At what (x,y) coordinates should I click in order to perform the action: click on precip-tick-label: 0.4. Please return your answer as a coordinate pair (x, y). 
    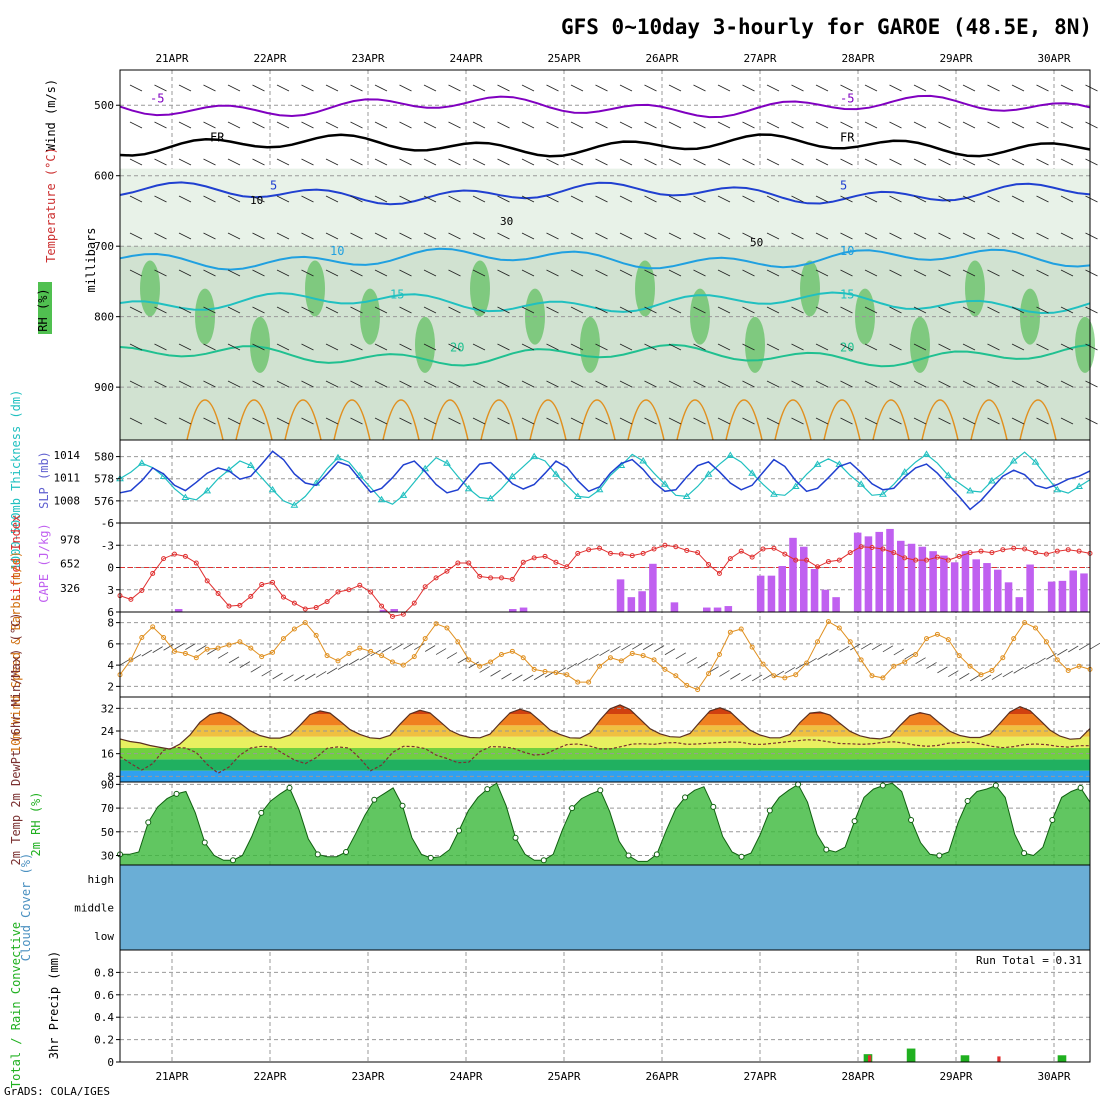
    Looking at the image, I should click on (104, 1017).